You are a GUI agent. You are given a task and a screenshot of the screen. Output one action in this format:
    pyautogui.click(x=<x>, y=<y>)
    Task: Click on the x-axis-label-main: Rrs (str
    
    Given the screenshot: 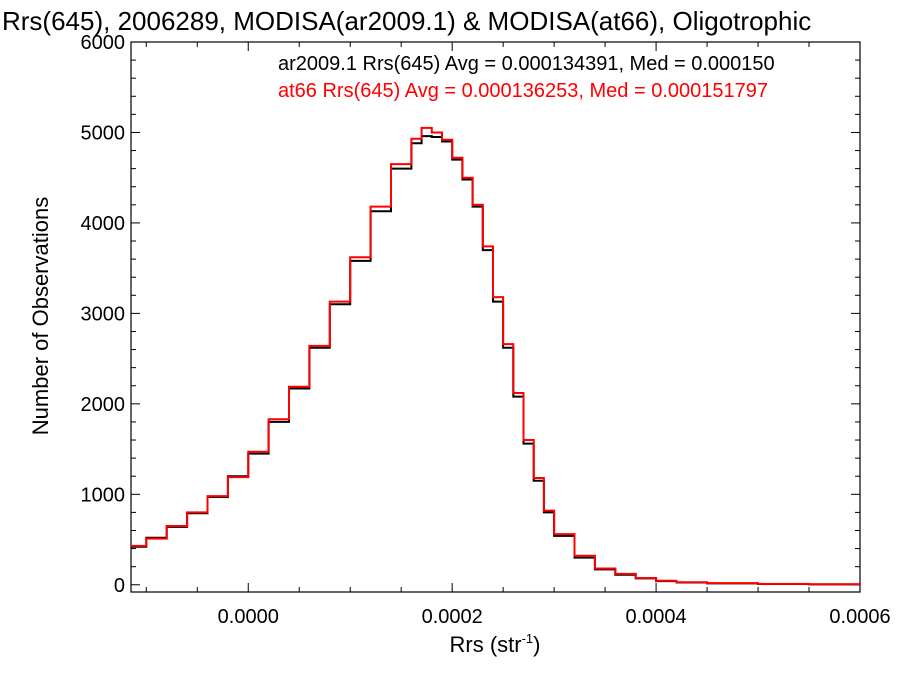 What is the action you would take?
    pyautogui.click(x=486, y=644)
    